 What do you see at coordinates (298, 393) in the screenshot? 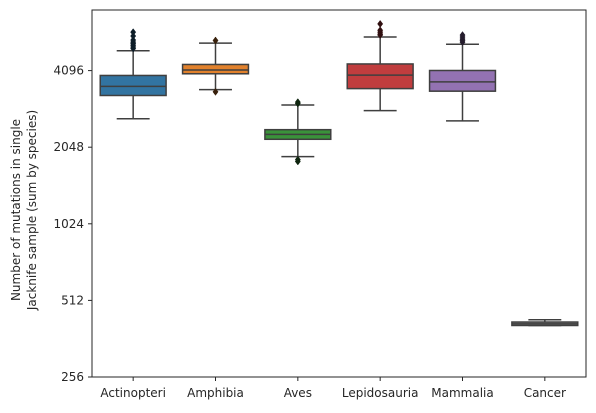
I see `x-tick-label: Aves` at bounding box center [298, 393].